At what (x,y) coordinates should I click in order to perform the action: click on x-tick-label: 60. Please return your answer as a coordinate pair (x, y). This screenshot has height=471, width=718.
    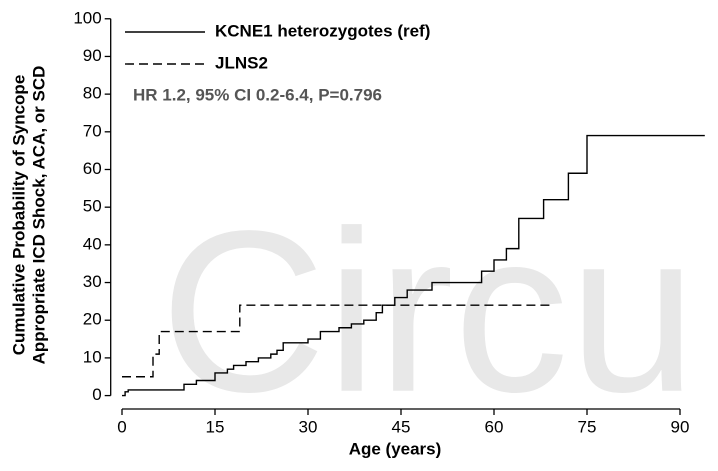
    Looking at the image, I should click on (494, 426).